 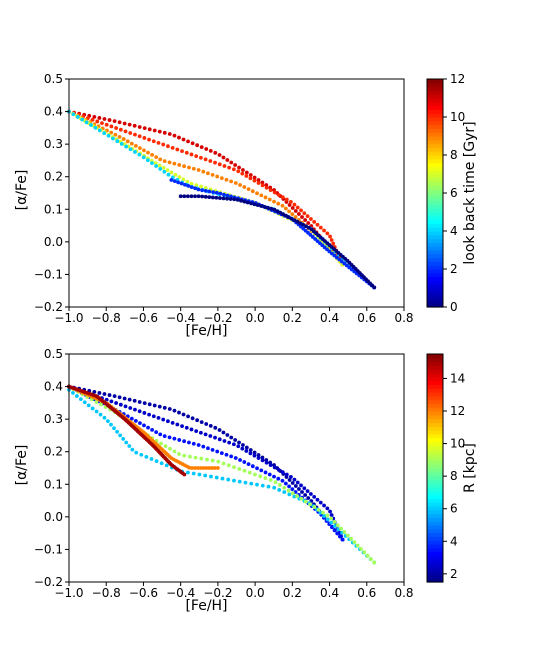 What do you see at coordinates (68, 593) in the screenshot?
I see `x-tick-label: −1.0` at bounding box center [68, 593].